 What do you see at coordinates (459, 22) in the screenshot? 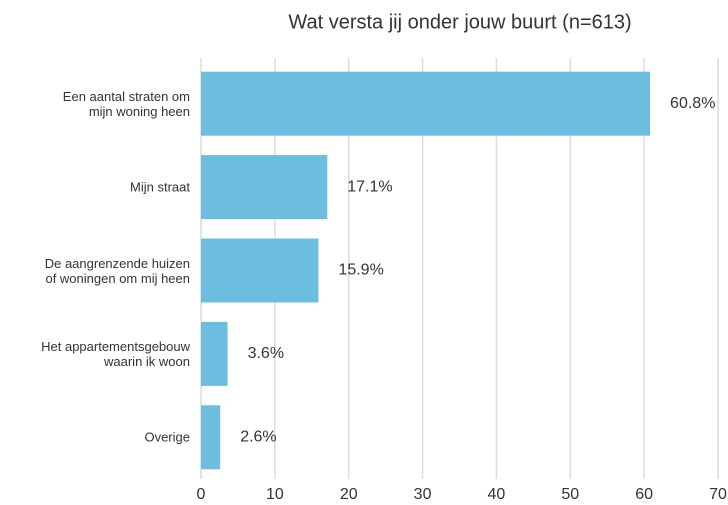
I see `chart-title: Wat versta jij onder jouw buurt (n=613)` at bounding box center [459, 22].